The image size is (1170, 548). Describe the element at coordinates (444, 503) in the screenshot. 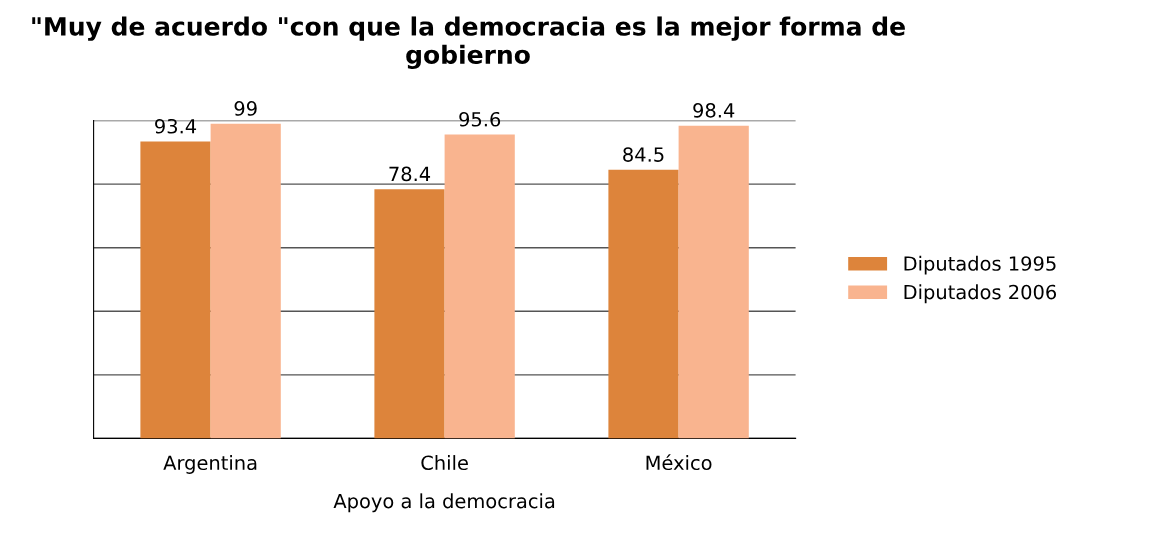

I see `x-axis-title: Apoyo a la democracia` at that location.